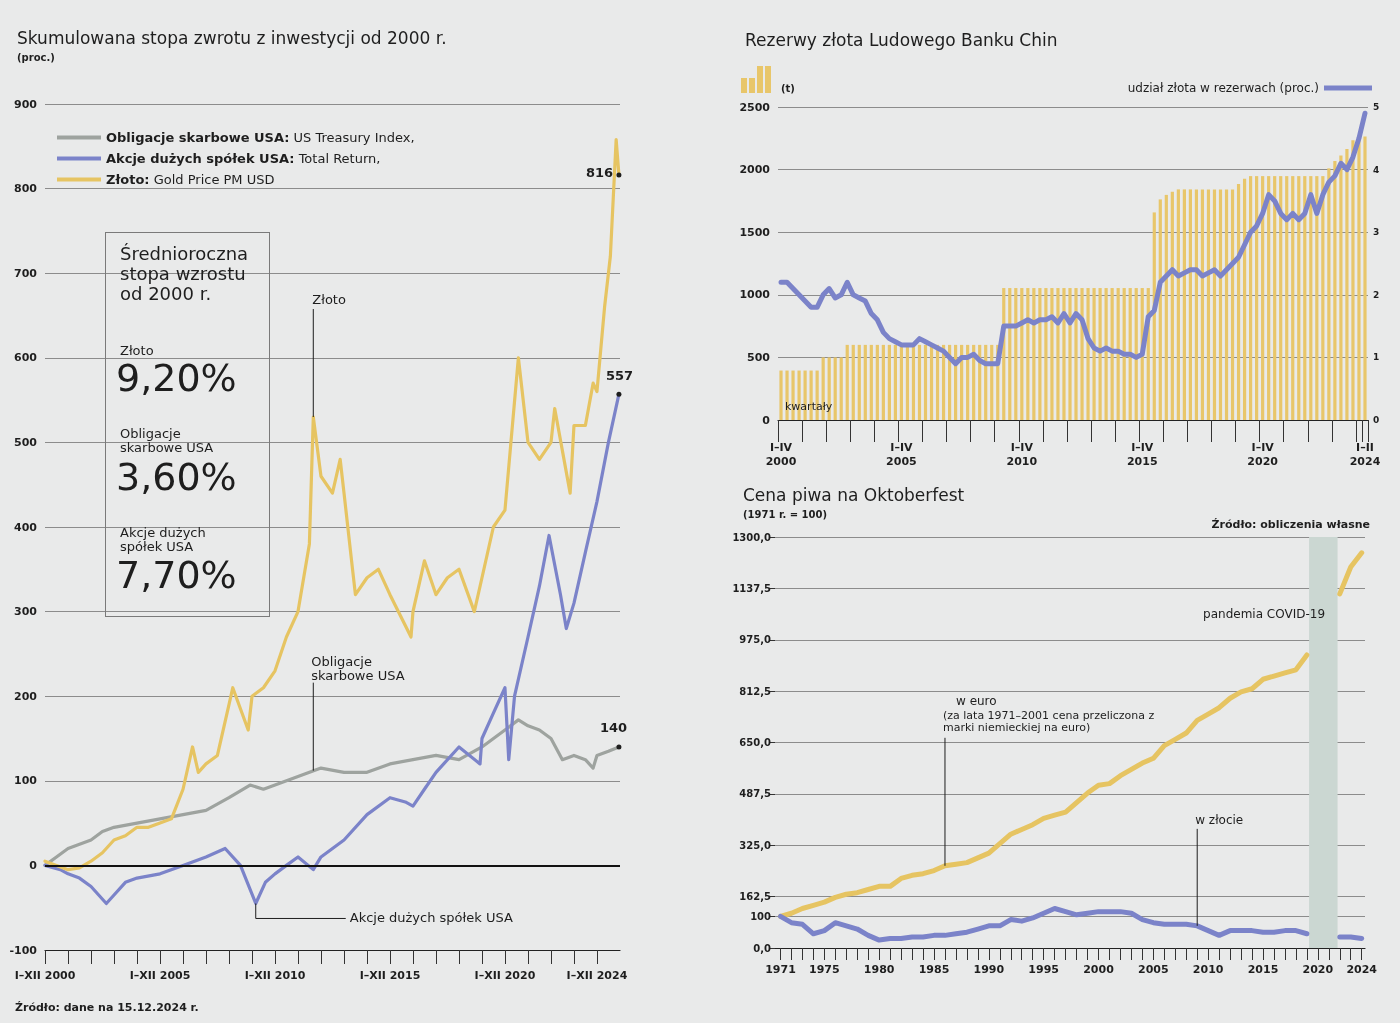 The height and width of the screenshot is (1023, 1400). I want to click on x-tick-label: 2015, so click(1263, 969).